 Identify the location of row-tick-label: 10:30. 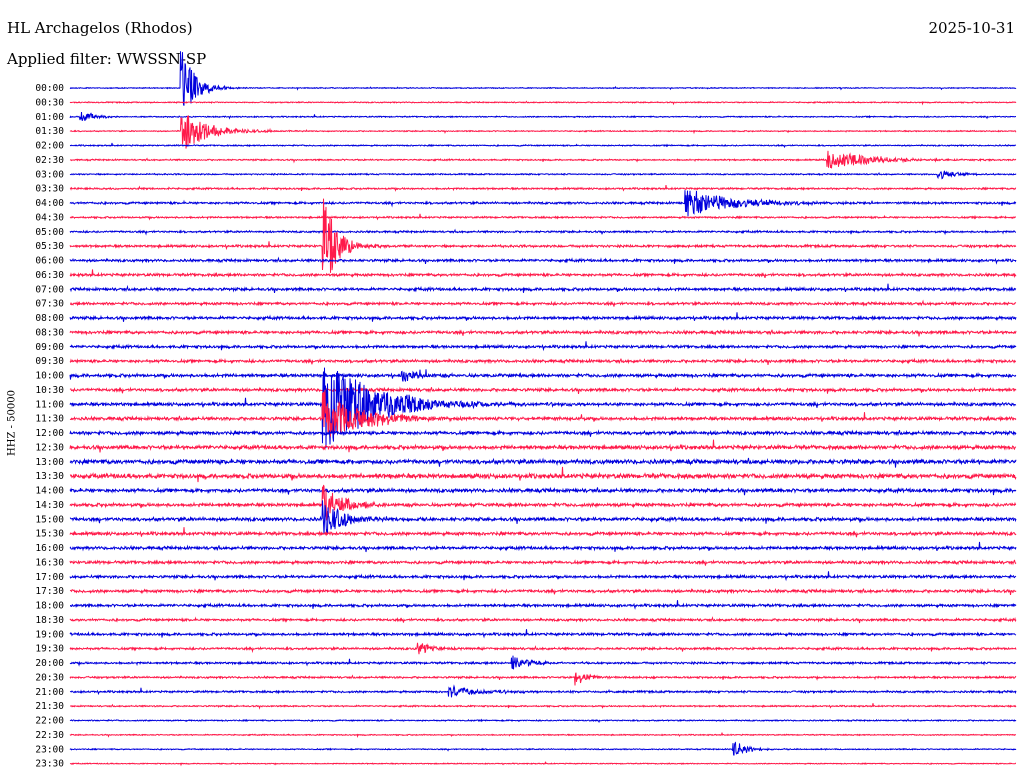
(49, 390).